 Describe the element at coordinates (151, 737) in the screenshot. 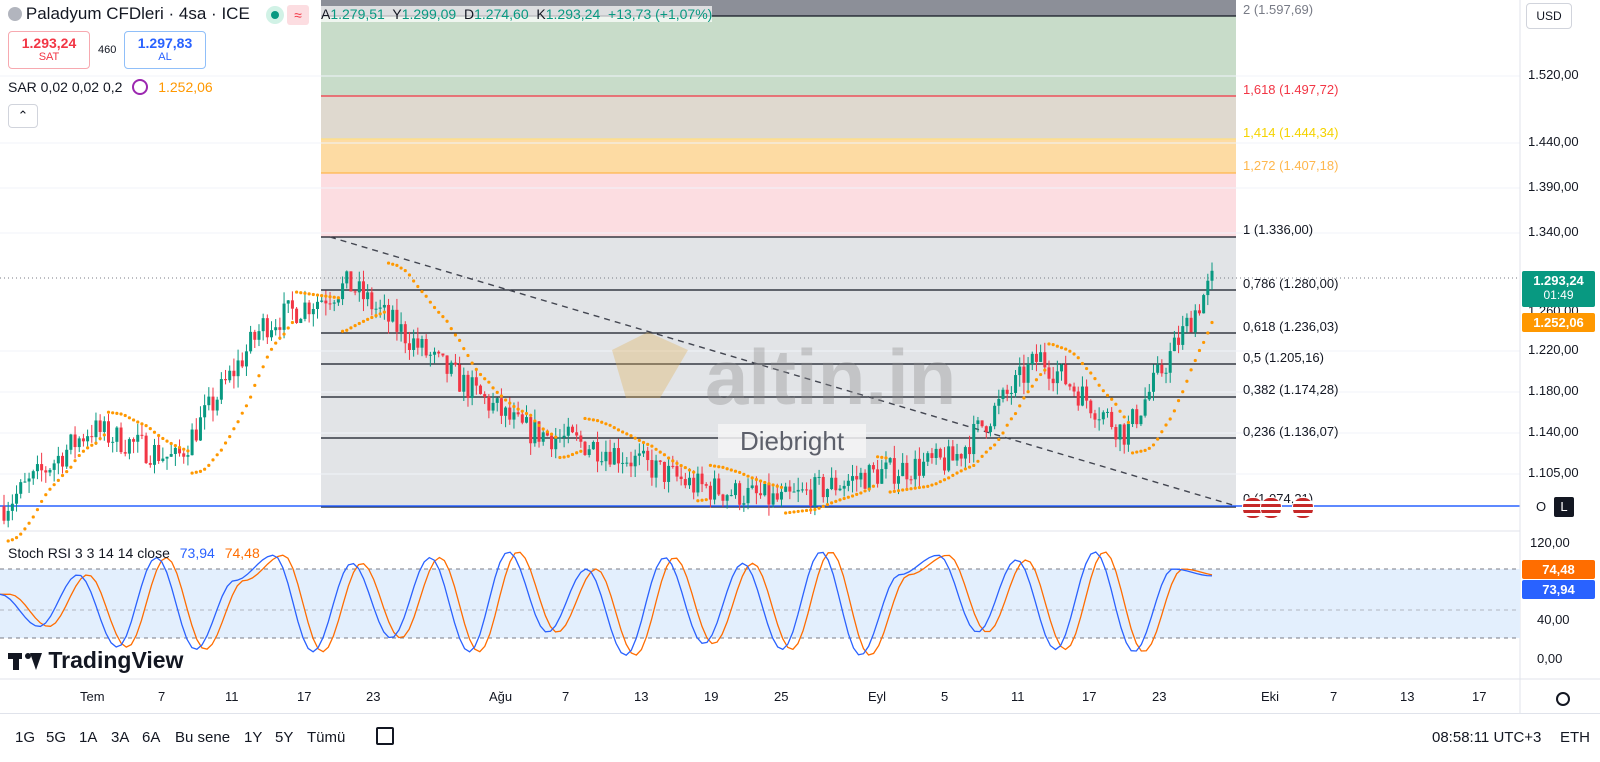

I see `range-button: 6A` at that location.